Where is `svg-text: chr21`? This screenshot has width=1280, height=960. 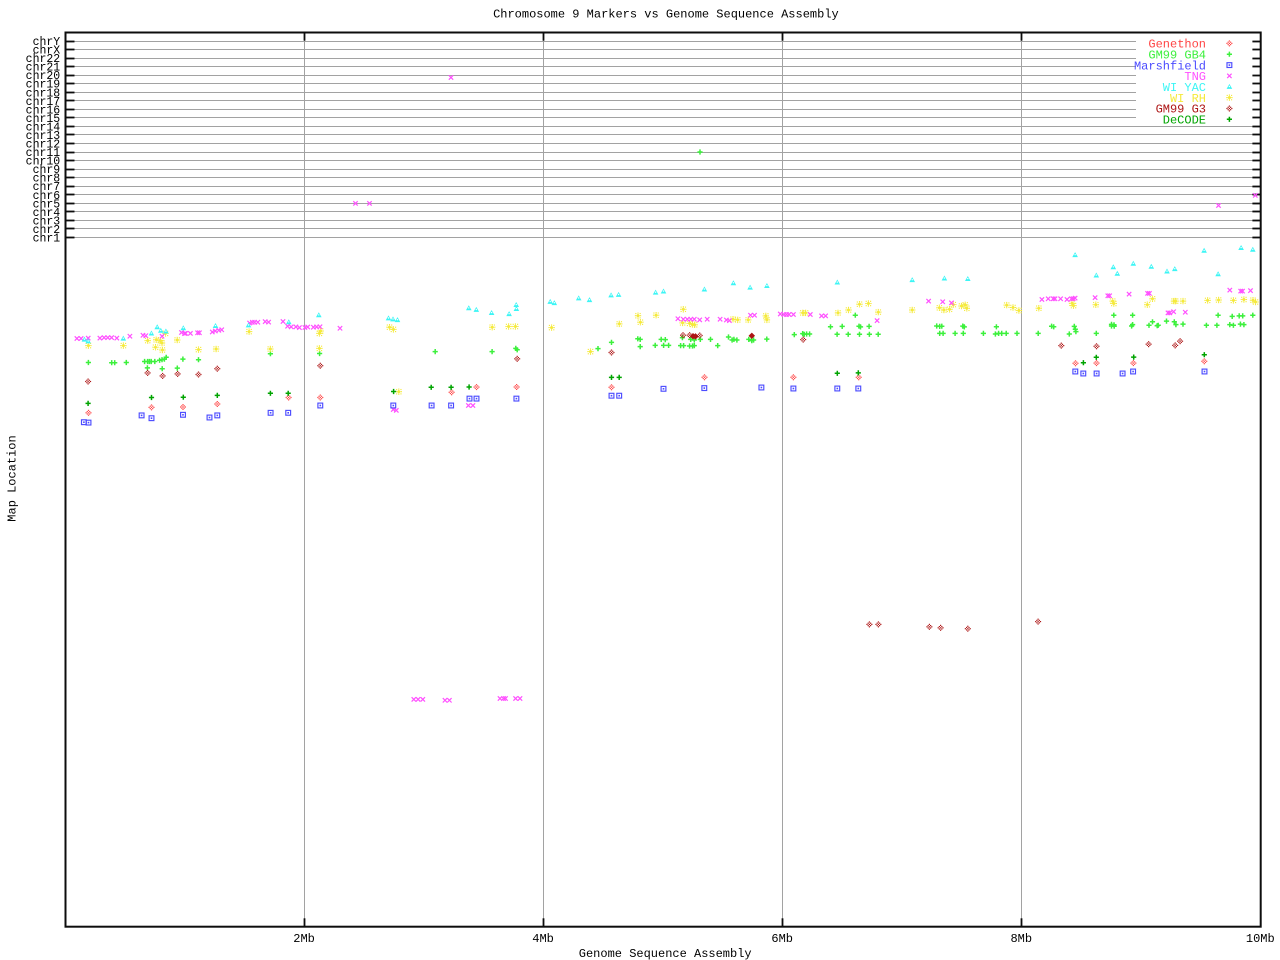
svg-text: chr21 is located at coordinates (43, 68).